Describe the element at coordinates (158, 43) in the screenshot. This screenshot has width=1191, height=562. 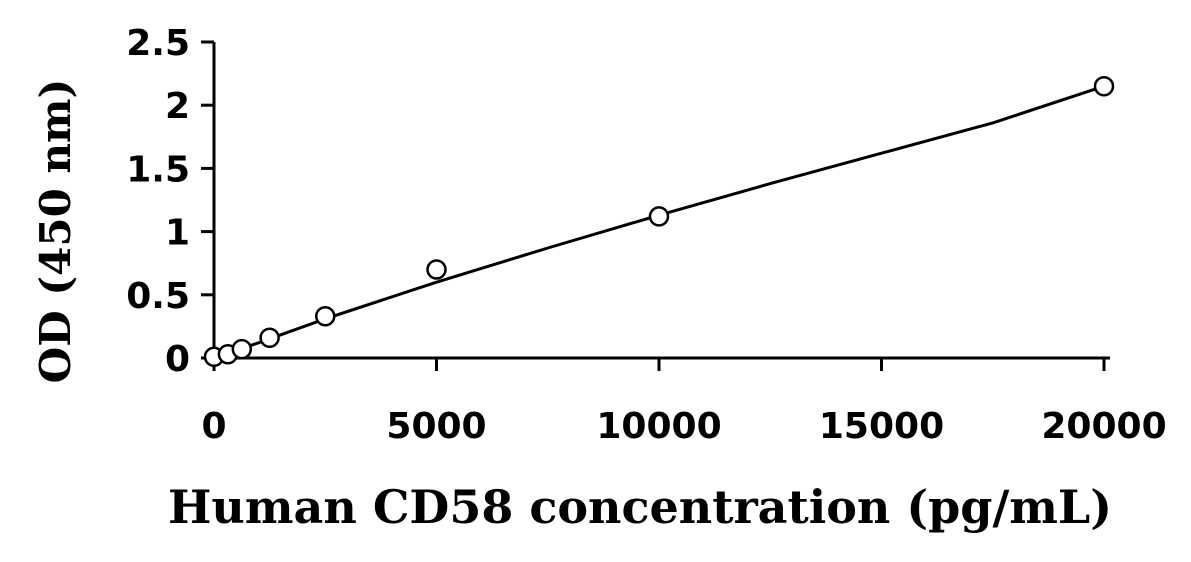
I see `y-tick-label: 2.5` at that location.